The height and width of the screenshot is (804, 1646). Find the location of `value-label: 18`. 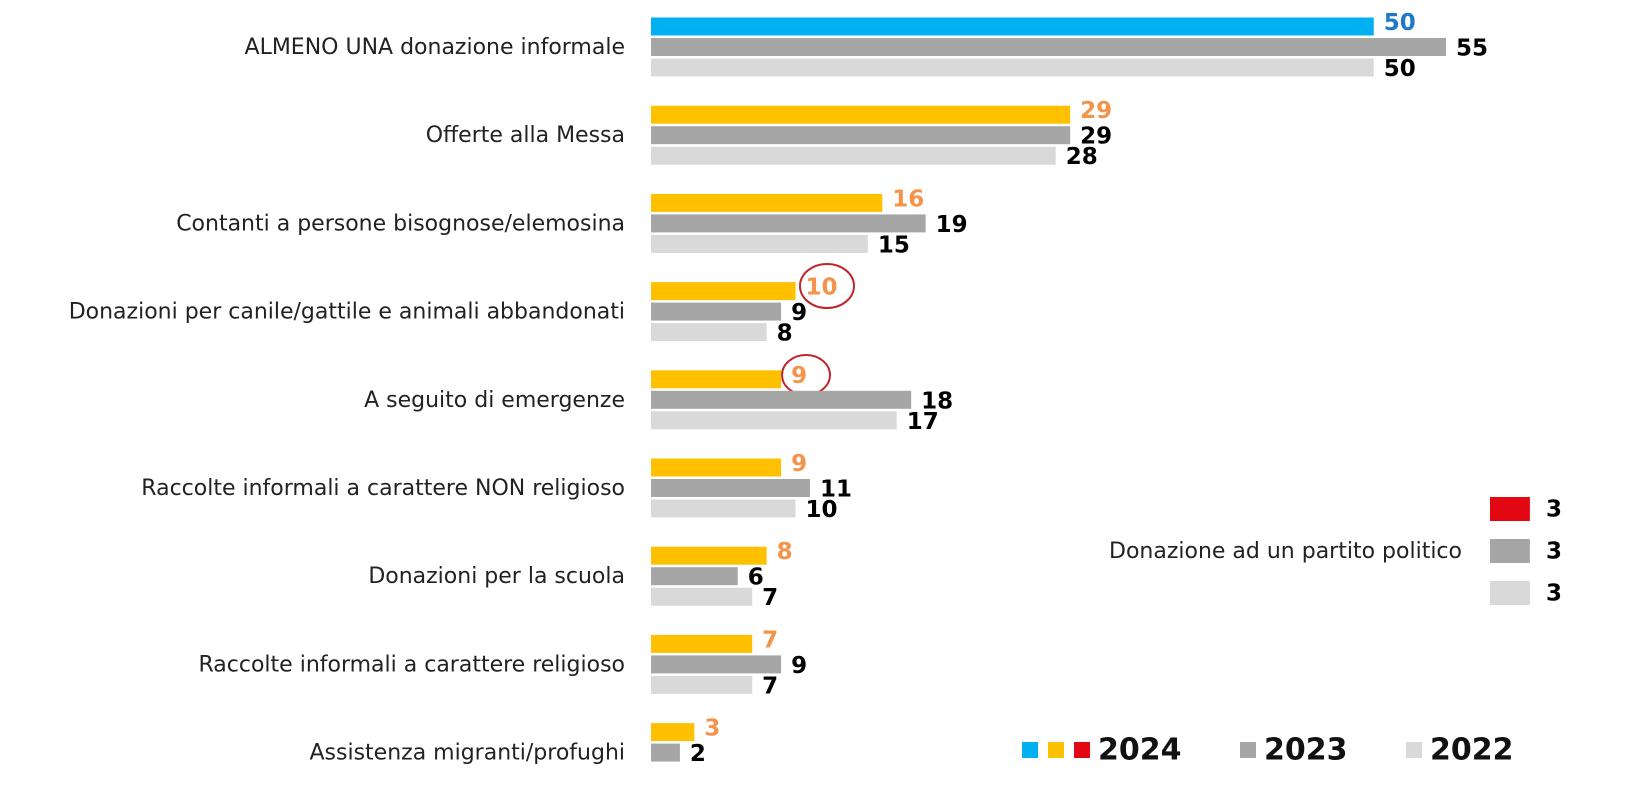

value-label: 18 is located at coordinates (937, 401).